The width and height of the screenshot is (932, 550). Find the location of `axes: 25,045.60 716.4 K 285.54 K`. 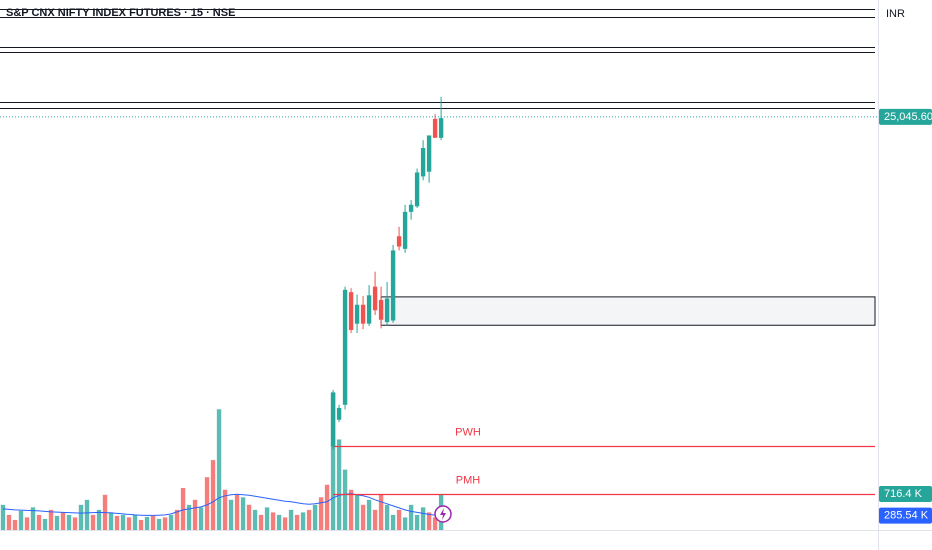

axes: 25,045.60 716.4 K 285.54 K is located at coordinates (905, 316).